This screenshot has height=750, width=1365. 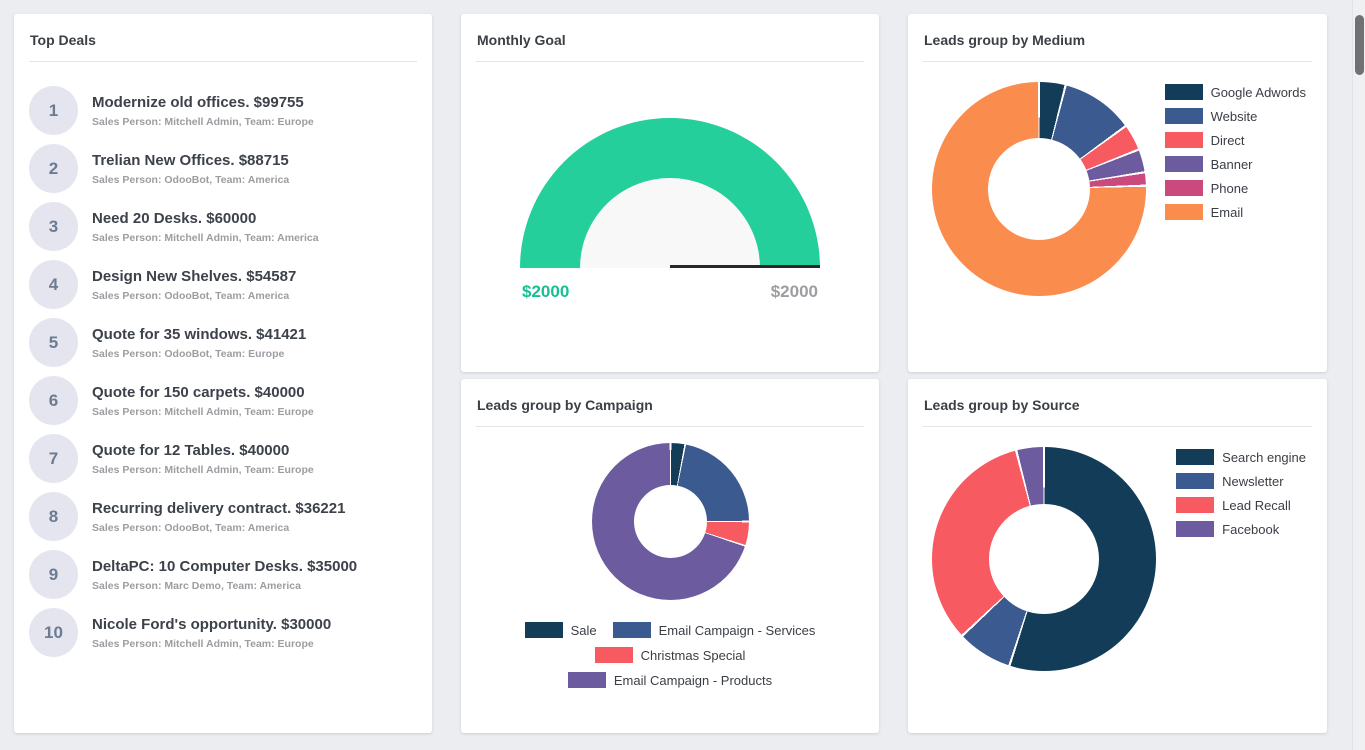 What do you see at coordinates (53, 342) in the screenshot?
I see `deal-rank-badge: 5` at bounding box center [53, 342].